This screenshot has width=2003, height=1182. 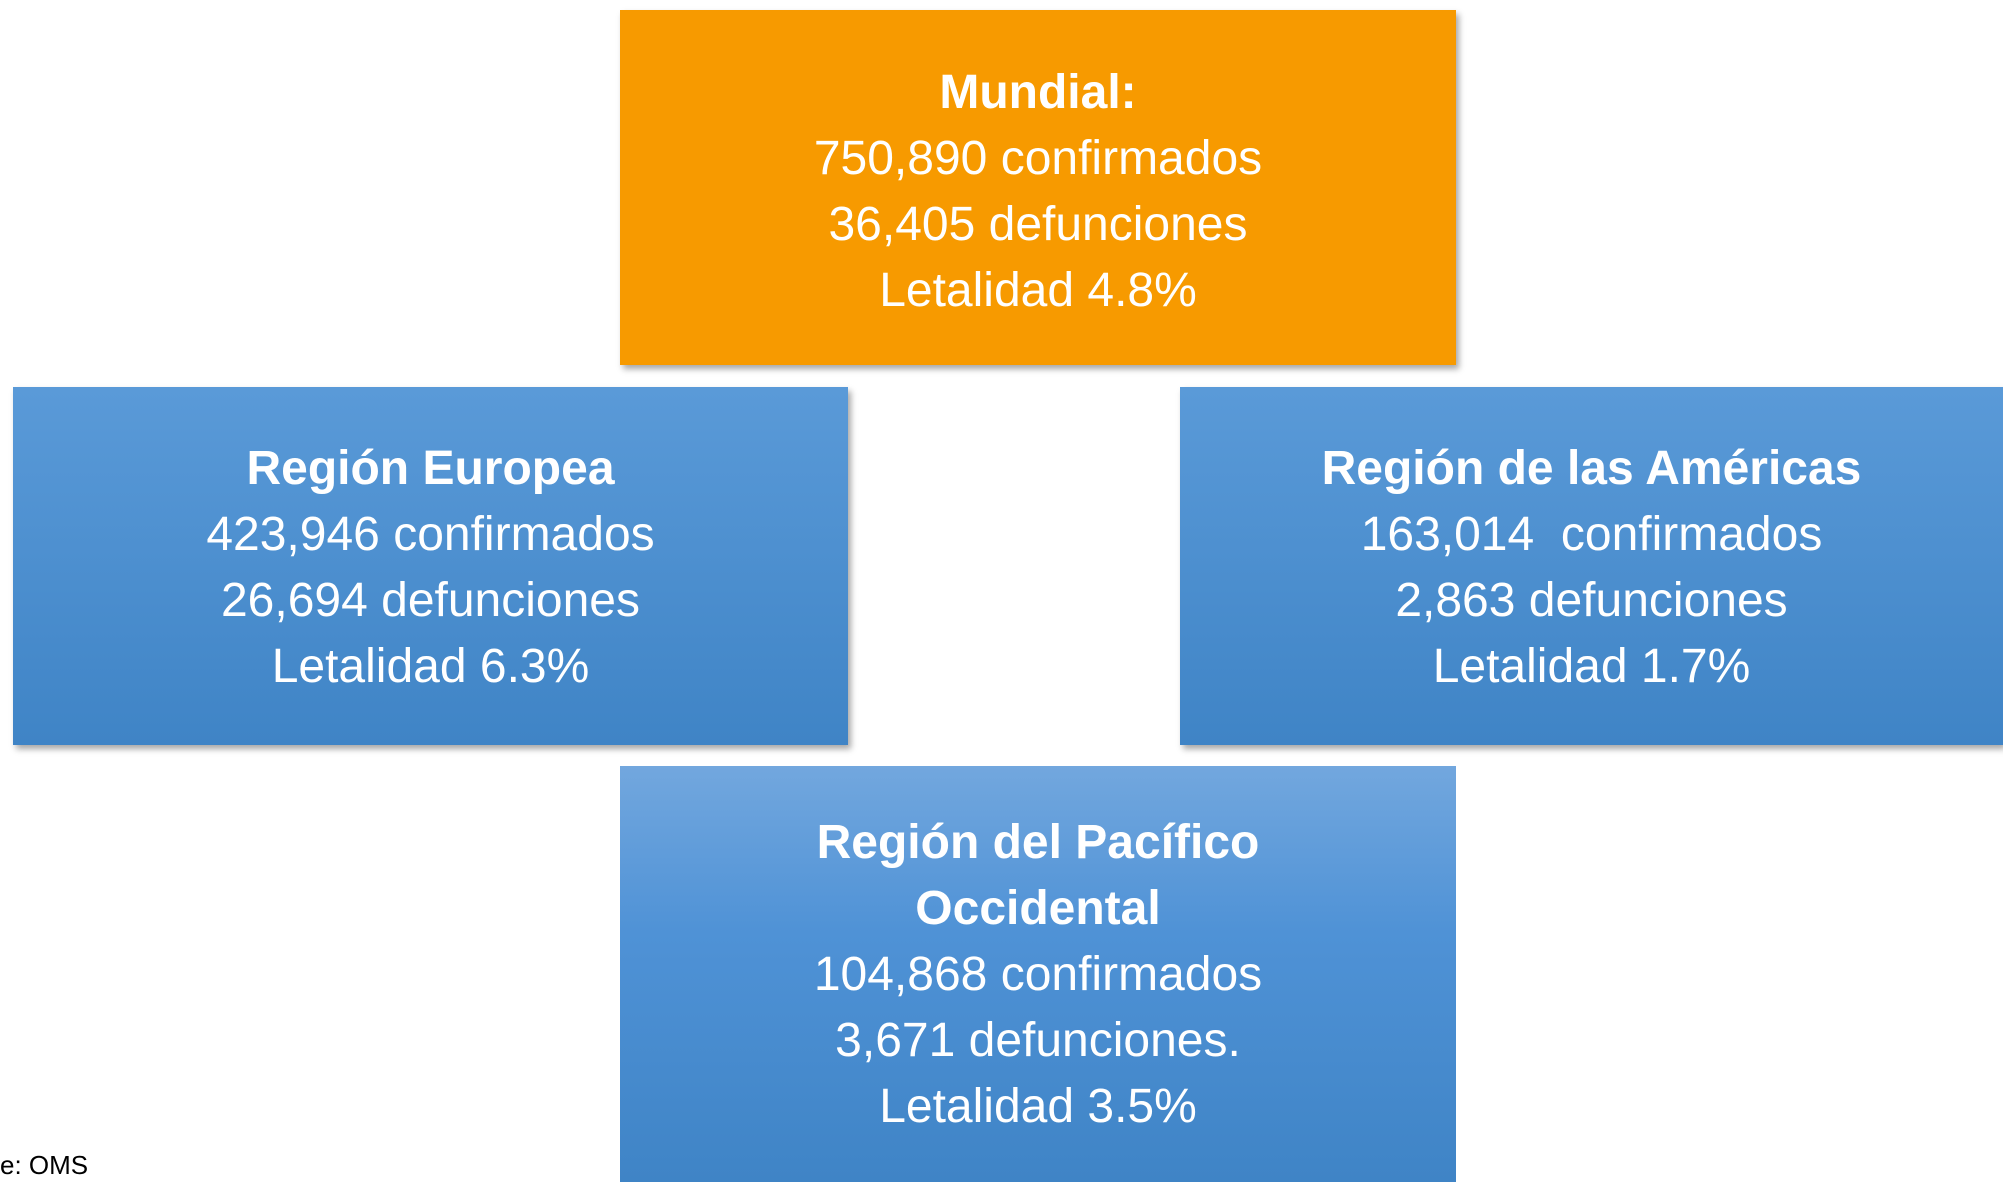 I want to click on box-line: 423,946 confirmados, so click(x=430, y=534).